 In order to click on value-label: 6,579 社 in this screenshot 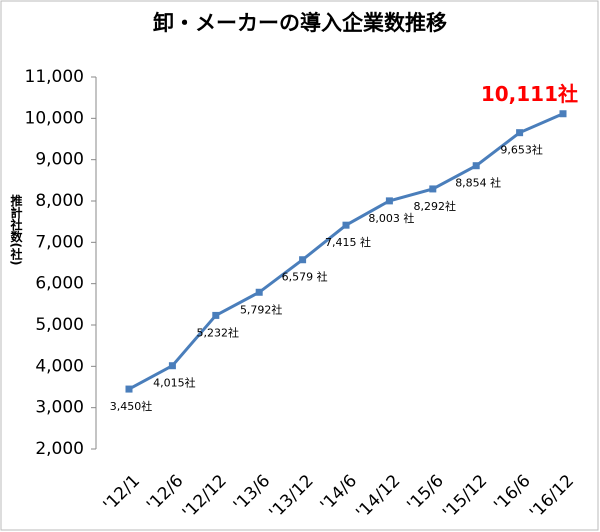, I will do `click(305, 277)`.